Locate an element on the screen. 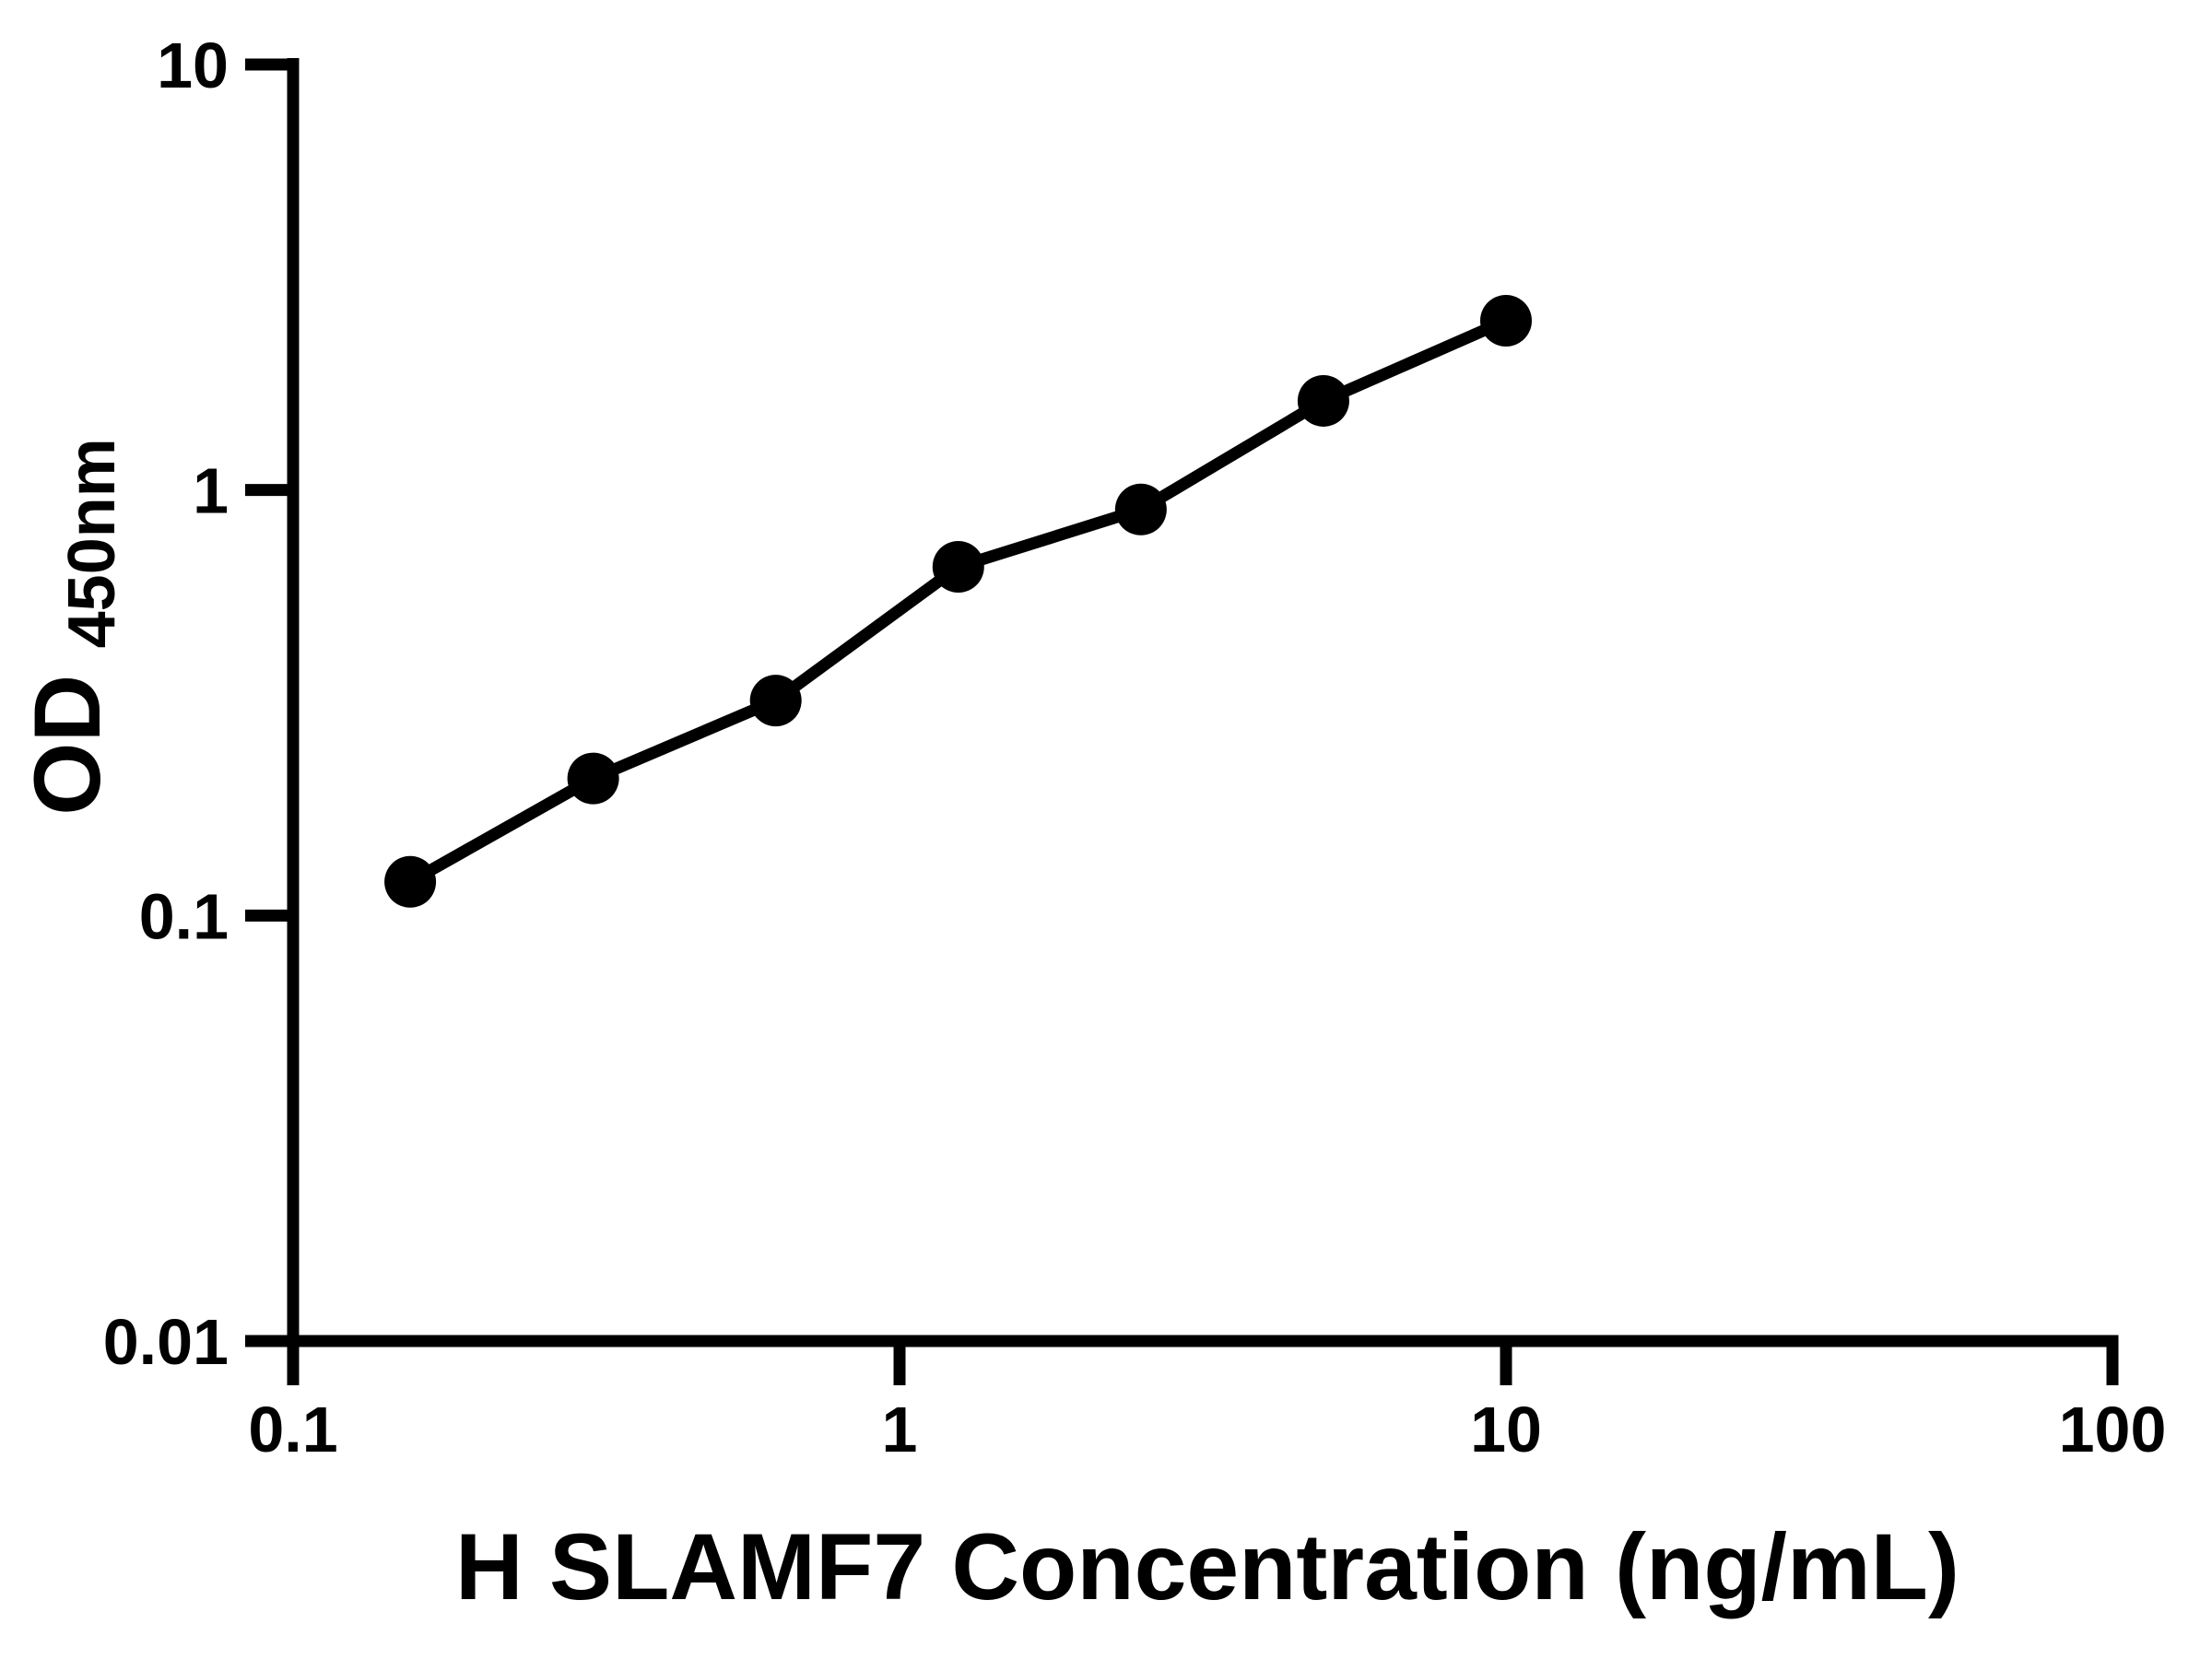 Image resolution: width=2212 pixels, height=1659 pixels. y-tick-label-0.1: 0.1 is located at coordinates (184, 916).